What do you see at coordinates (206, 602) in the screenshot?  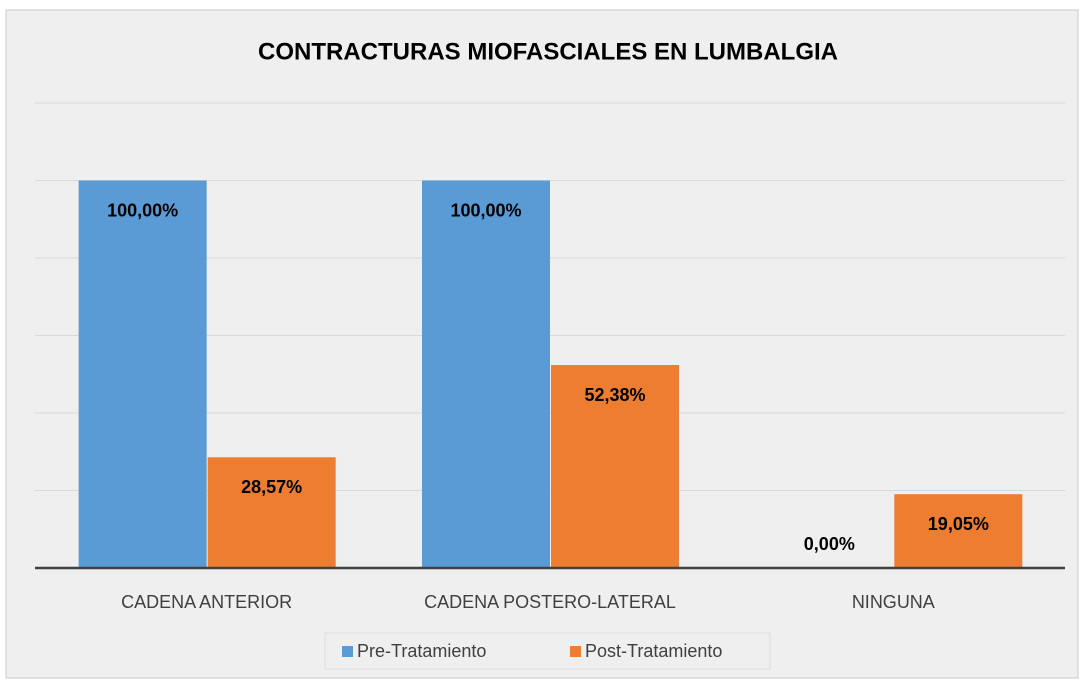 I see `x-tick-label: CADENA ANTERIOR` at bounding box center [206, 602].